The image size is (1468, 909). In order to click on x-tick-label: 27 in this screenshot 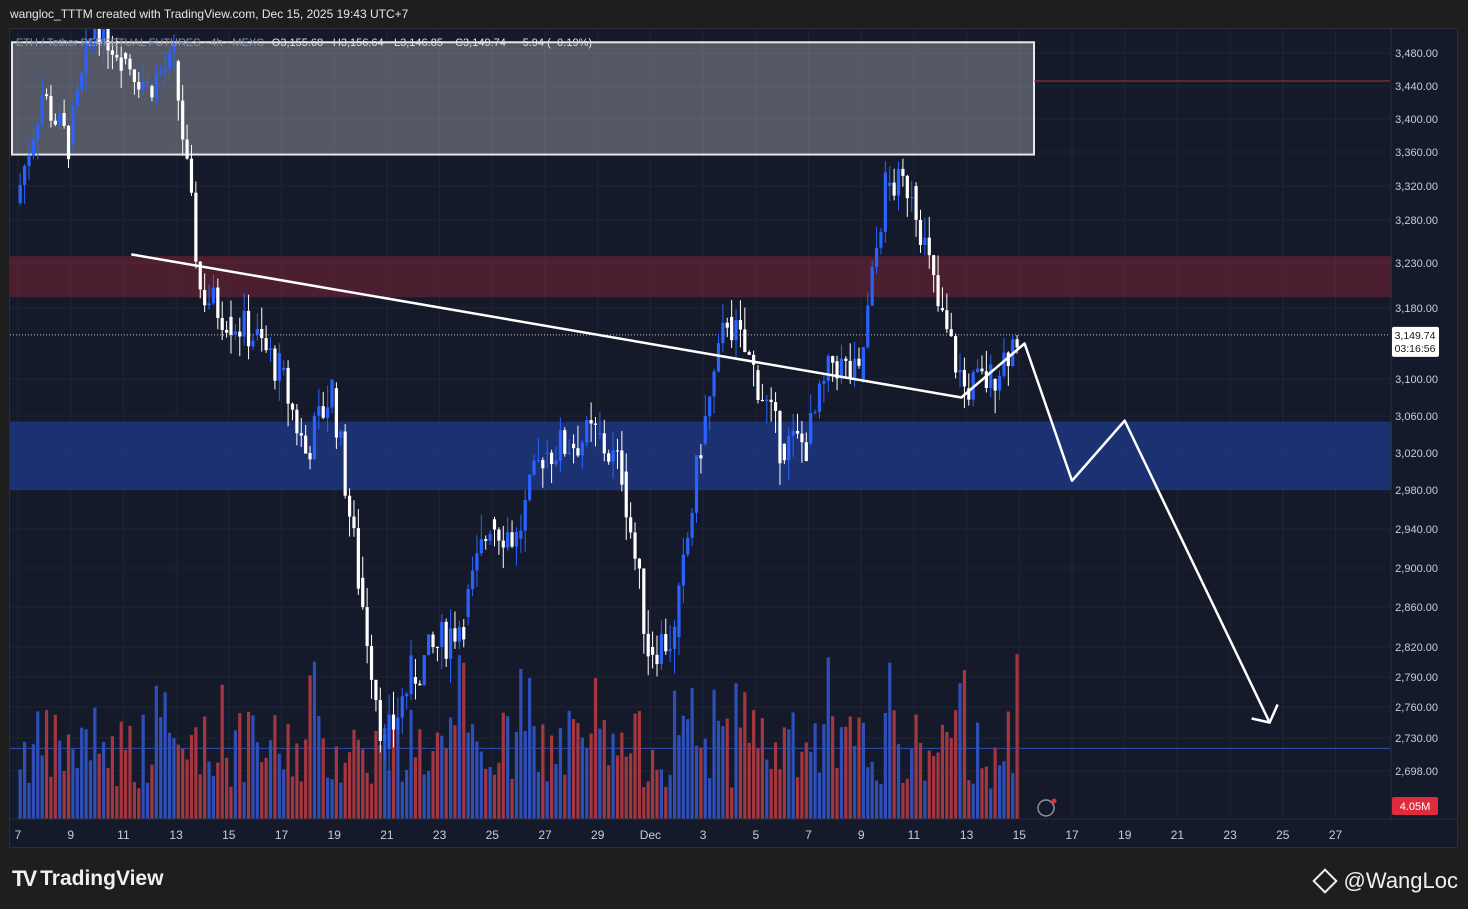, I will do `click(545, 835)`.